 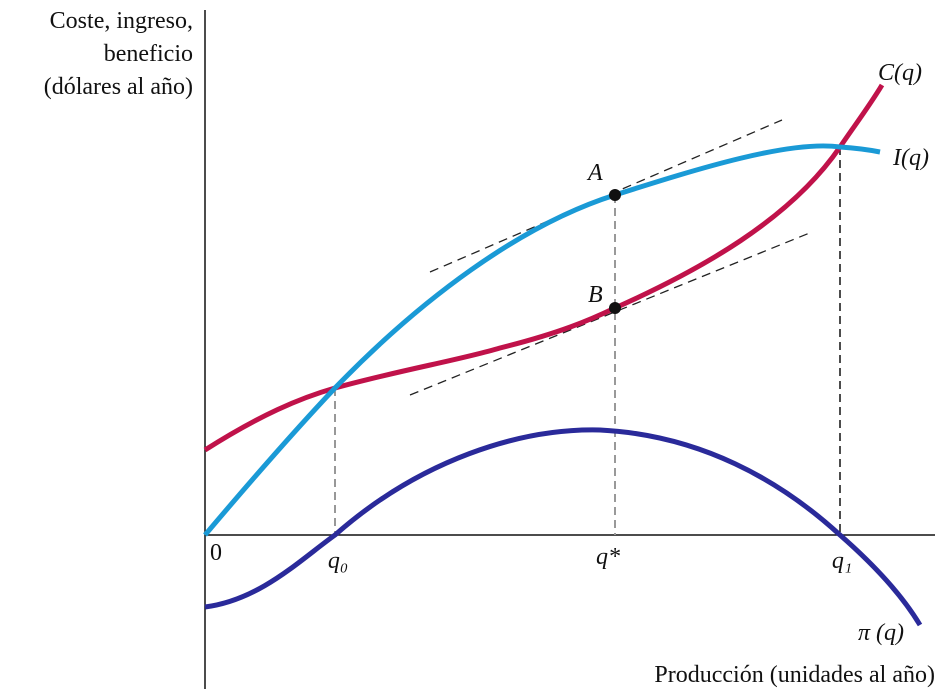 I want to click on y-axis-label: (dólares al año), so click(x=118, y=87).